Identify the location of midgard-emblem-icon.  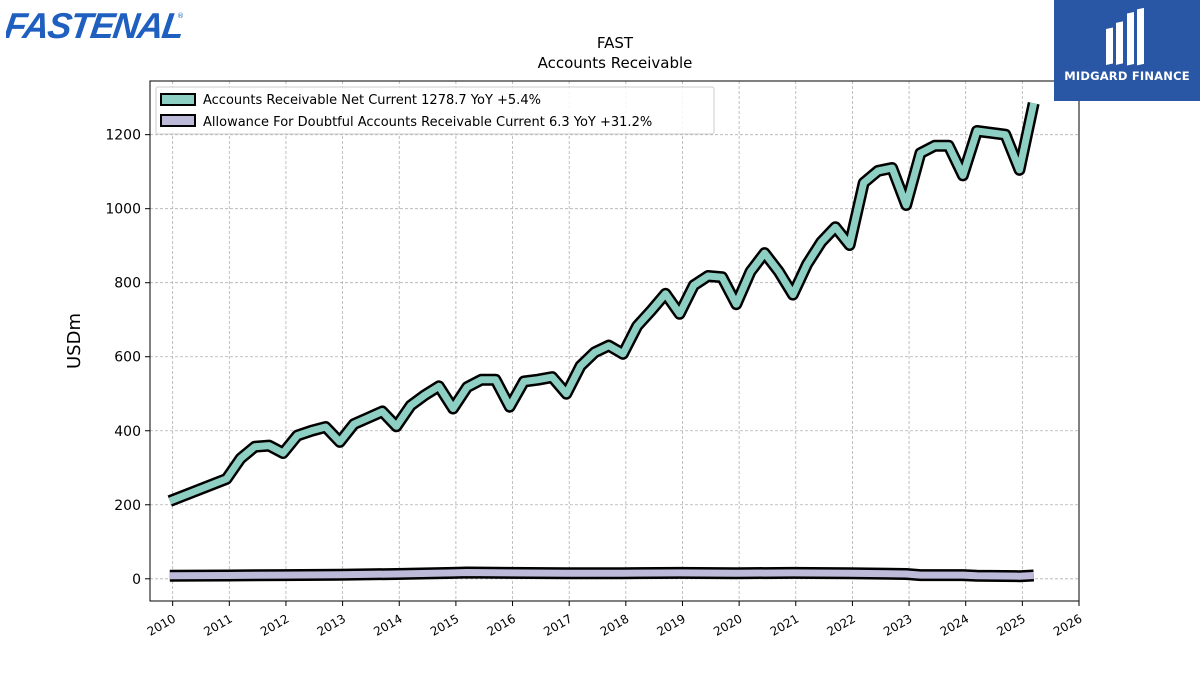
(1125, 36).